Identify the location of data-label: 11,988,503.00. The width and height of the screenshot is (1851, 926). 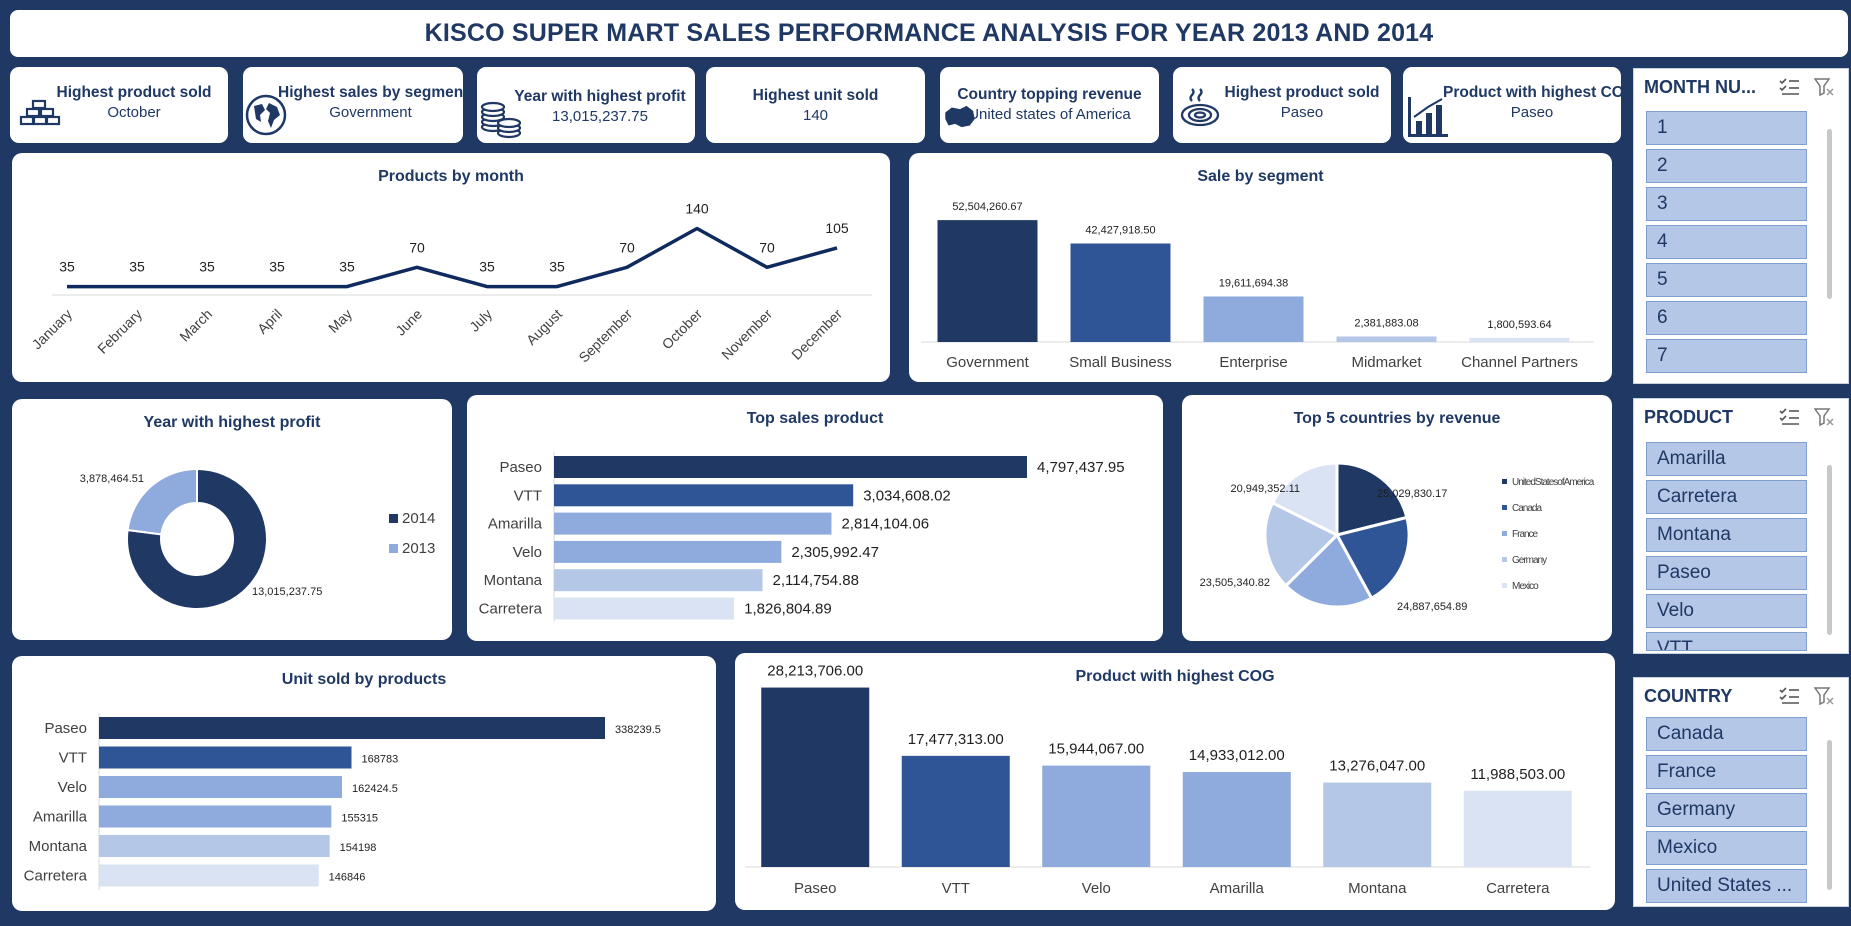
(1517, 774).